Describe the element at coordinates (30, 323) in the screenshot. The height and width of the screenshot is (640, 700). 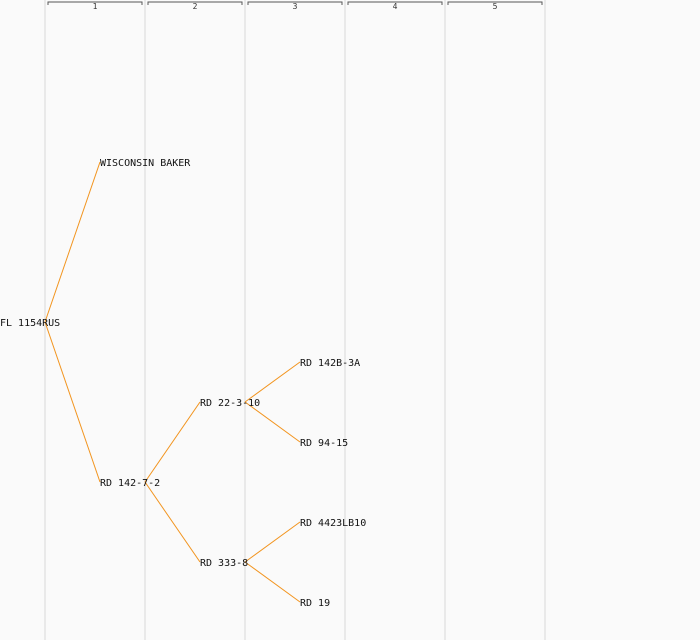
I see `pedigree-node: FL 1154RUS` at that location.